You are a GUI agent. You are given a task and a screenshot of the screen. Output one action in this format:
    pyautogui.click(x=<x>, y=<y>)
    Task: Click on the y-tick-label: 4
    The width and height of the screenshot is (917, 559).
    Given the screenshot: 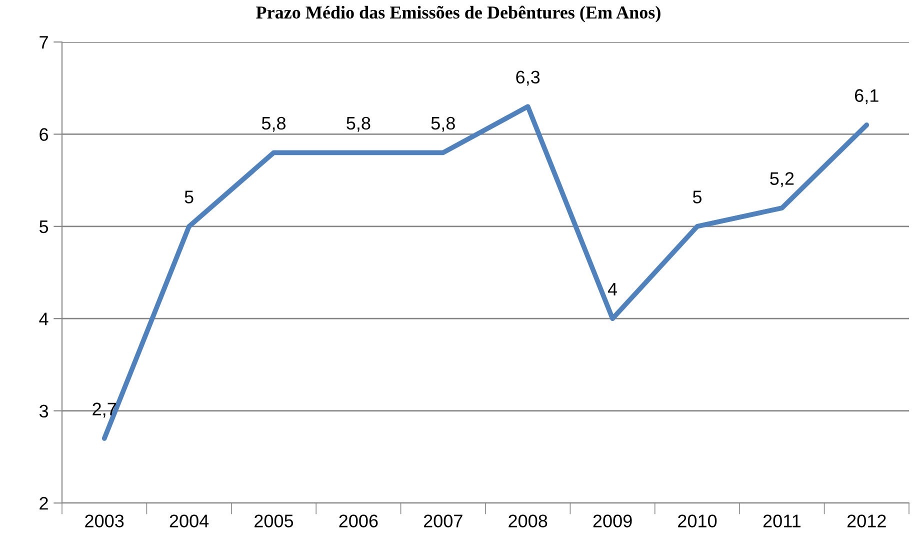 What is the action you would take?
    pyautogui.click(x=43, y=319)
    